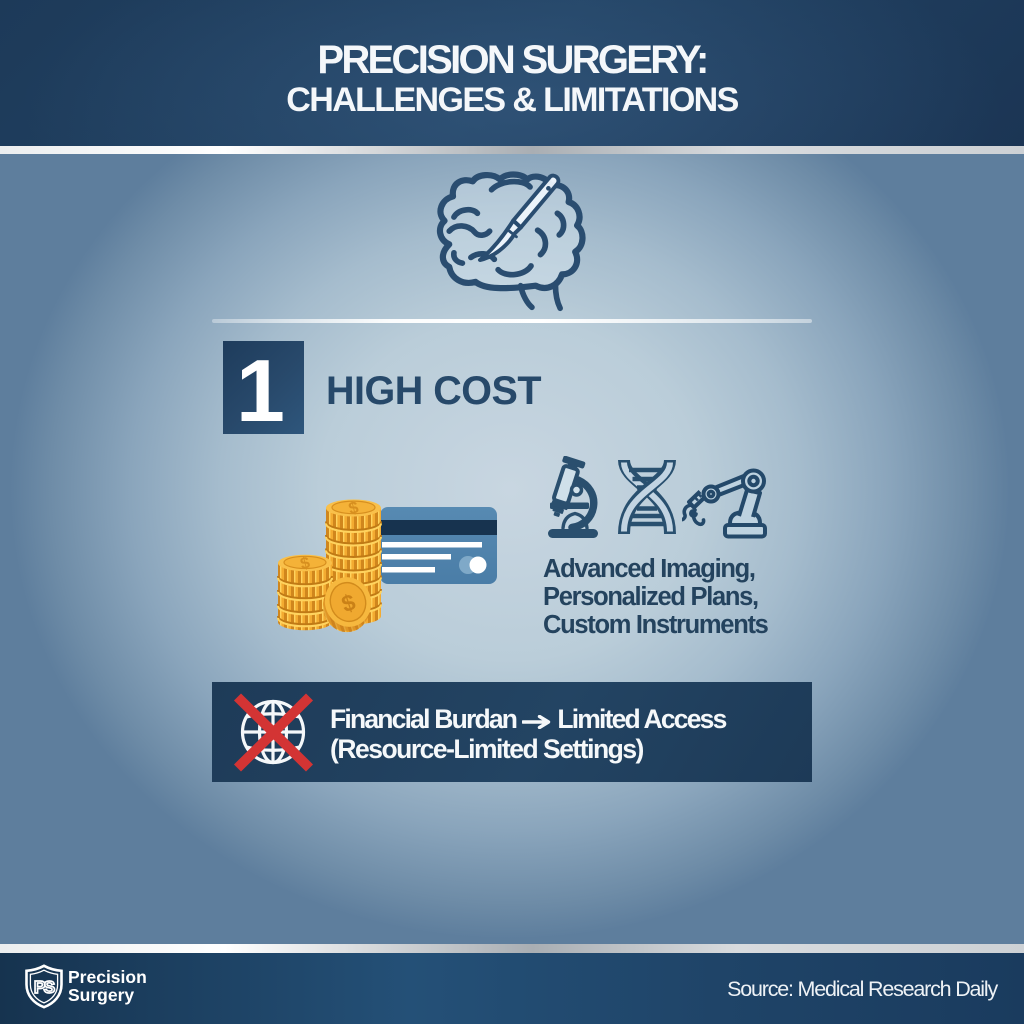 The height and width of the screenshot is (1024, 1024). Describe the element at coordinates (44, 987) in the screenshot. I see `svg-text: PS` at that location.